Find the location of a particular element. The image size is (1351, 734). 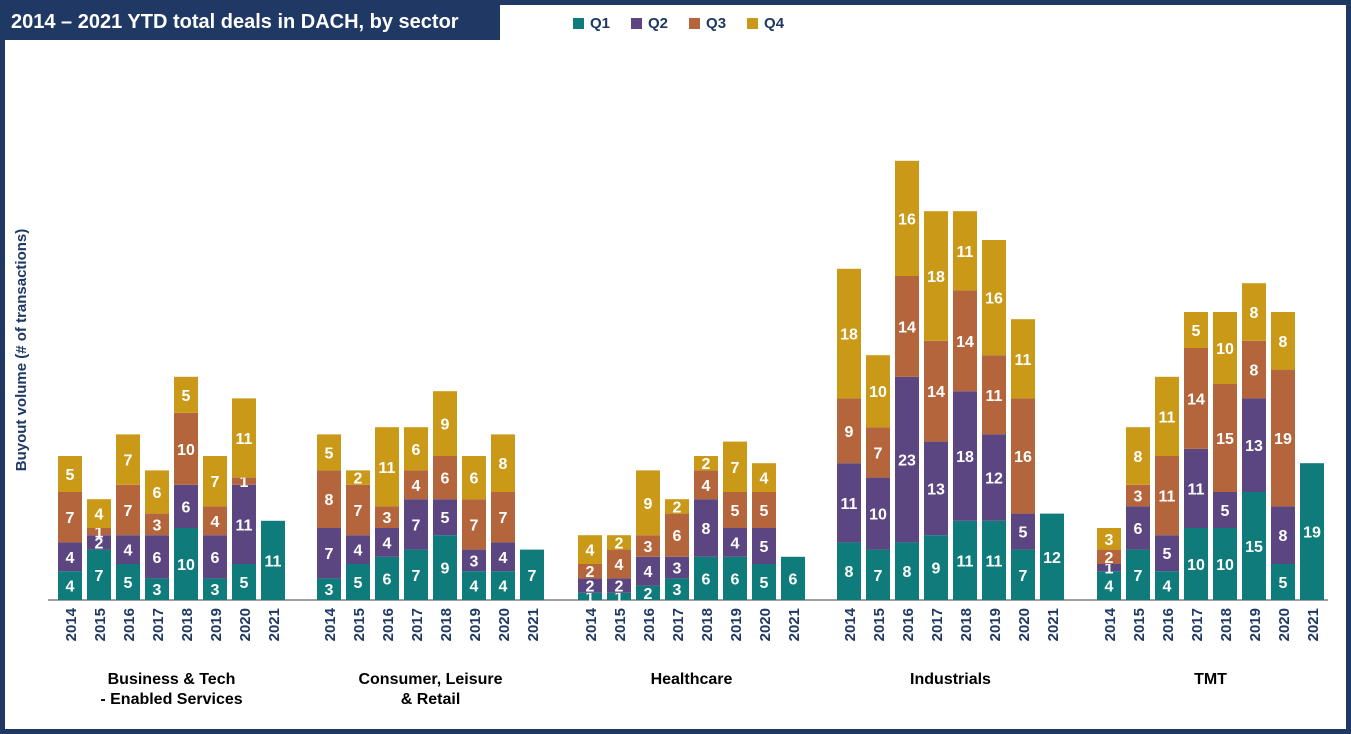

data-label: 16 is located at coordinates (907, 219).